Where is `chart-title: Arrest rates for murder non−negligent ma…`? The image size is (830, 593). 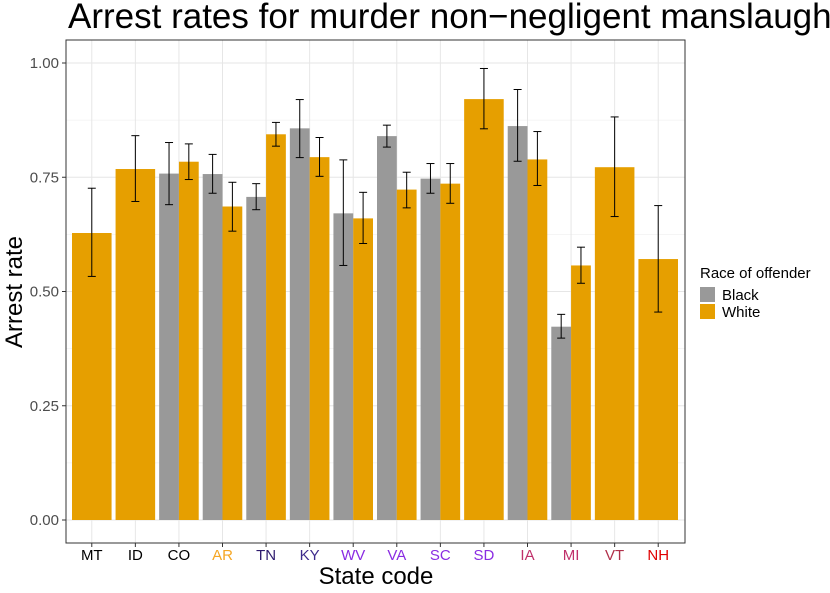 chart-title: Arrest rates for murder non−negligent ma… is located at coordinates (449, 18).